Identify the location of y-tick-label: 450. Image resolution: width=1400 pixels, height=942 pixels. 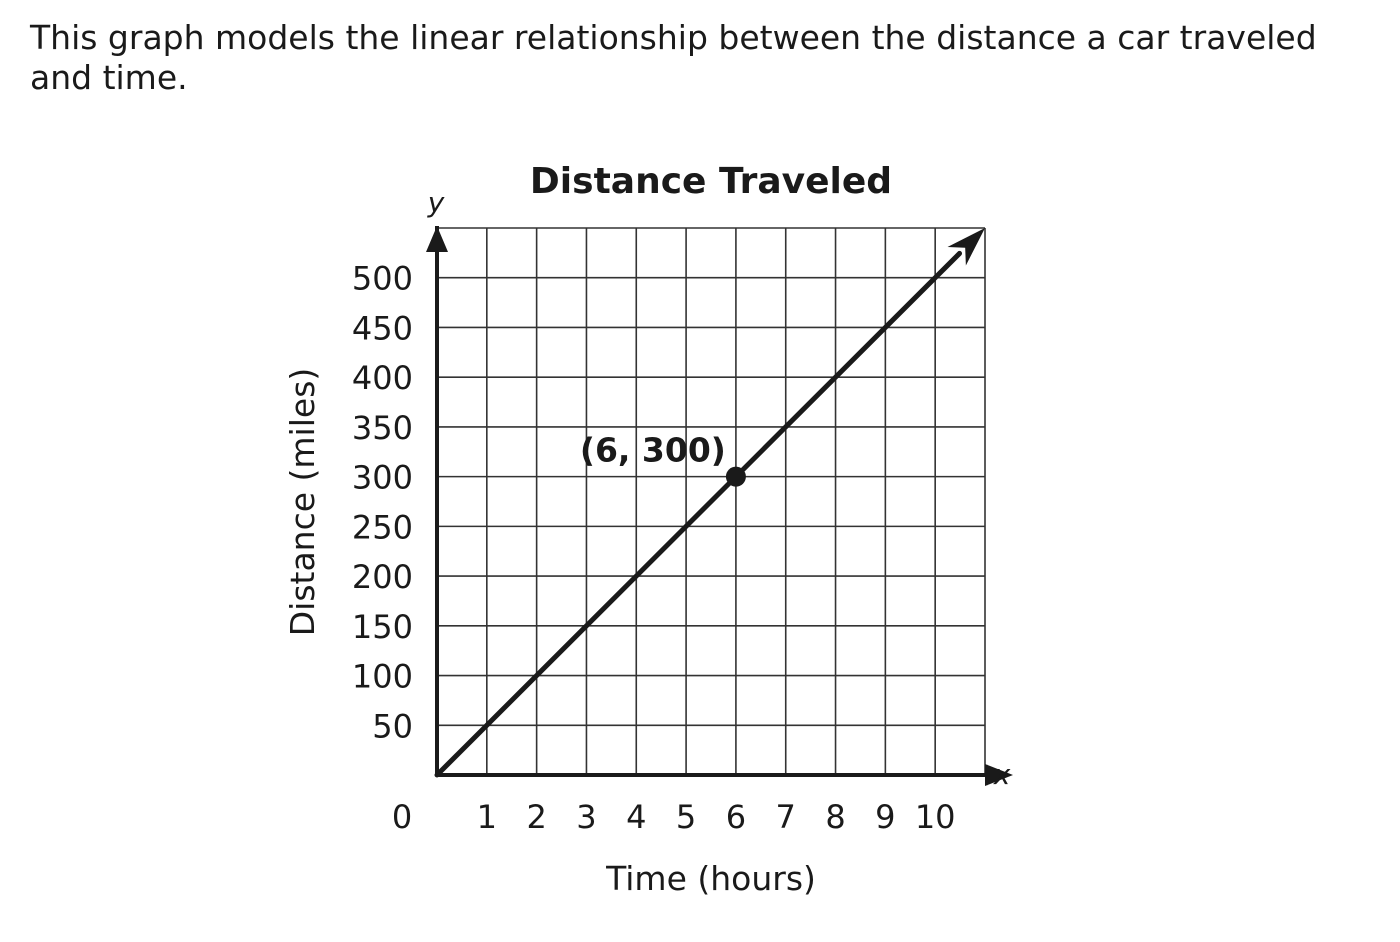
(382, 328).